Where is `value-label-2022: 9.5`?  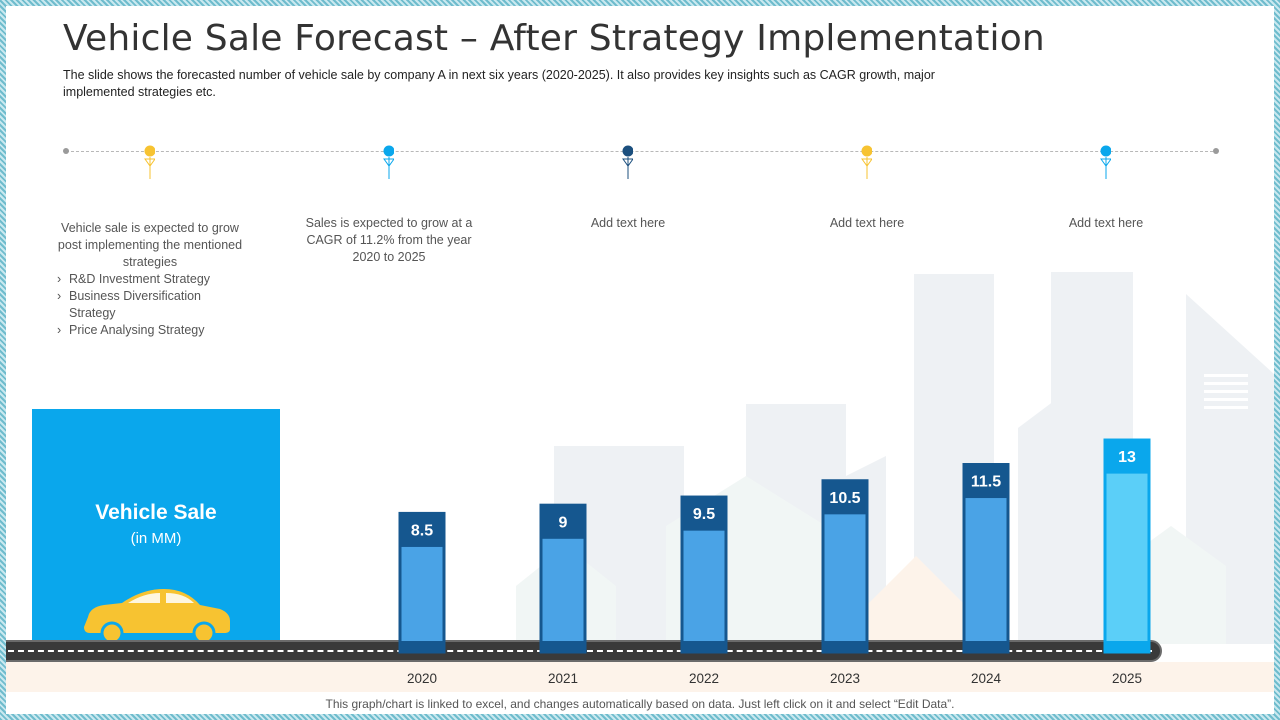
value-label-2022: 9.5 is located at coordinates (704, 514).